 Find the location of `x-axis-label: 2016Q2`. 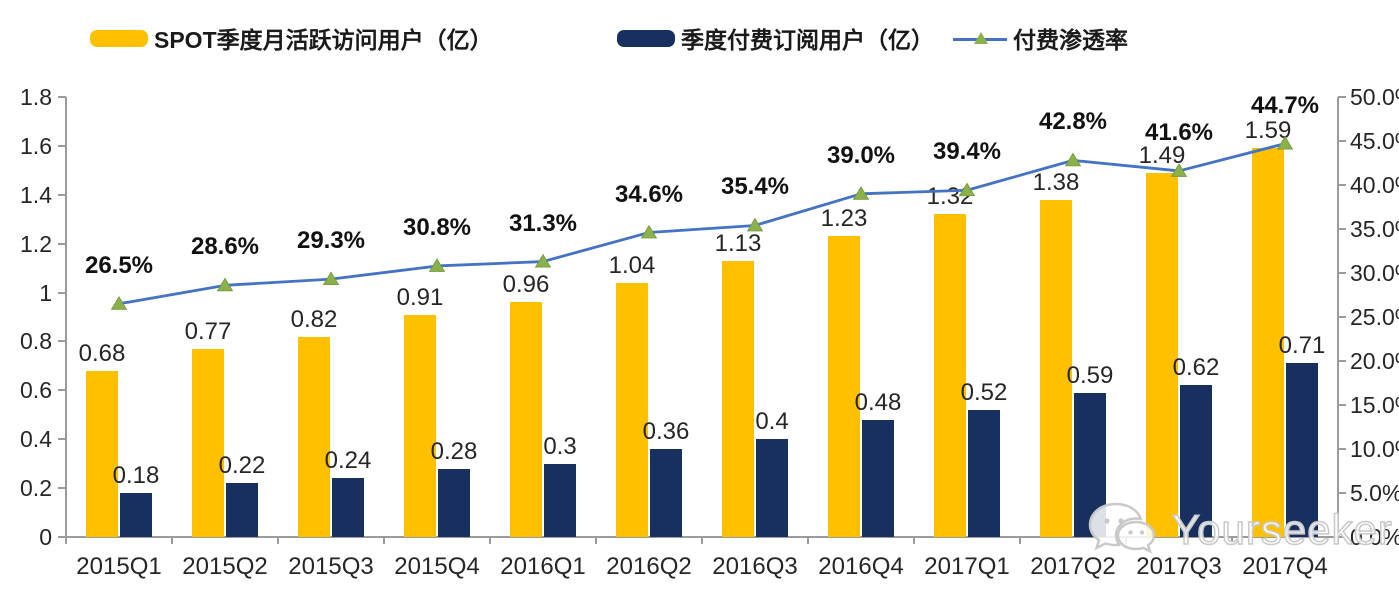

x-axis-label: 2016Q2 is located at coordinates (649, 566).